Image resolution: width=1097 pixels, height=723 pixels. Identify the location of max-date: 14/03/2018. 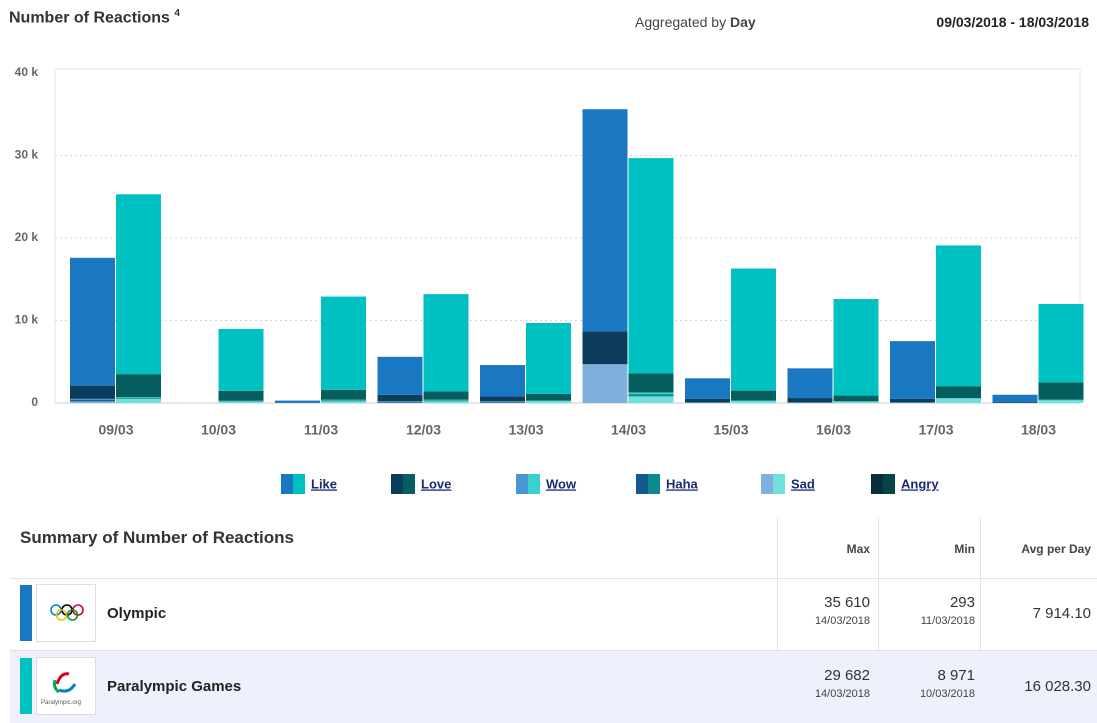
(824, 621).